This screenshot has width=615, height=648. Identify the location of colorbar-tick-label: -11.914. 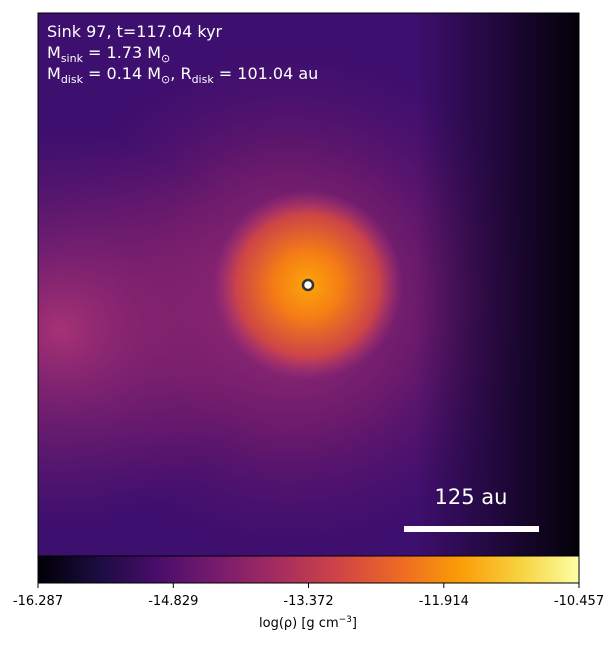
(444, 601).